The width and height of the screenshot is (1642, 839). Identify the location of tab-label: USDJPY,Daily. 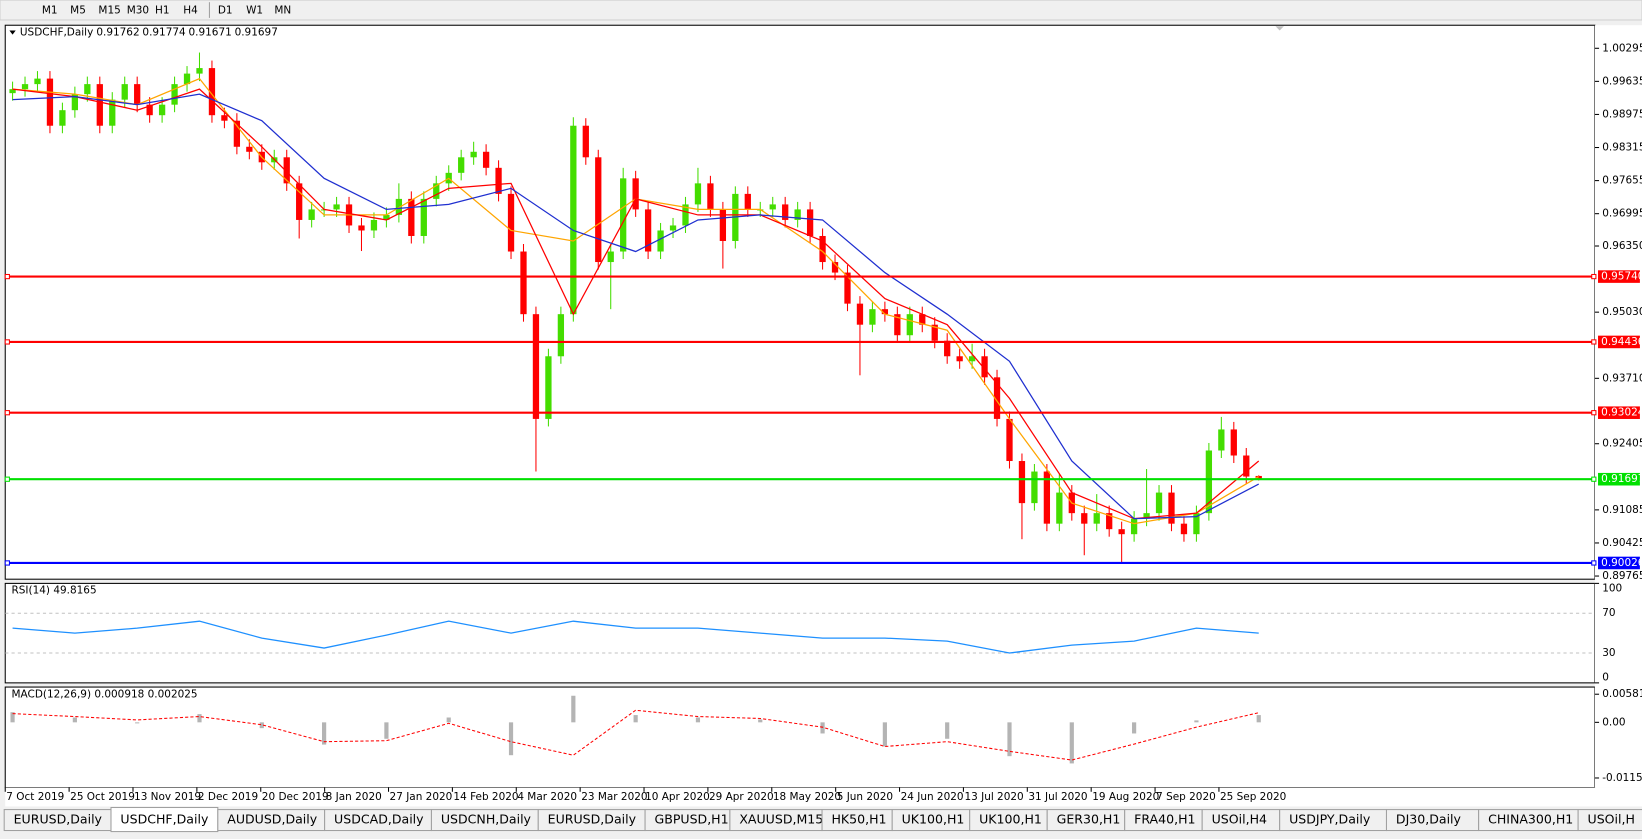
(1330, 819).